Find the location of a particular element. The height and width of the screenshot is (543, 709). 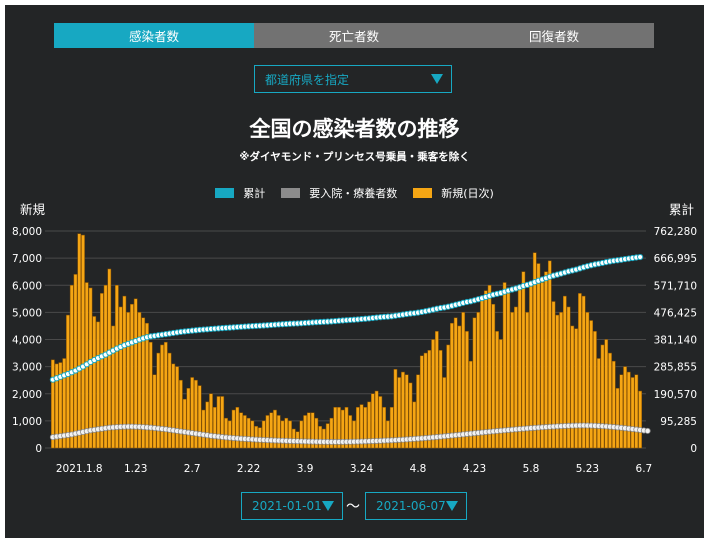

legend-item-new-daily: 新規(日次) is located at coordinates (453, 193).